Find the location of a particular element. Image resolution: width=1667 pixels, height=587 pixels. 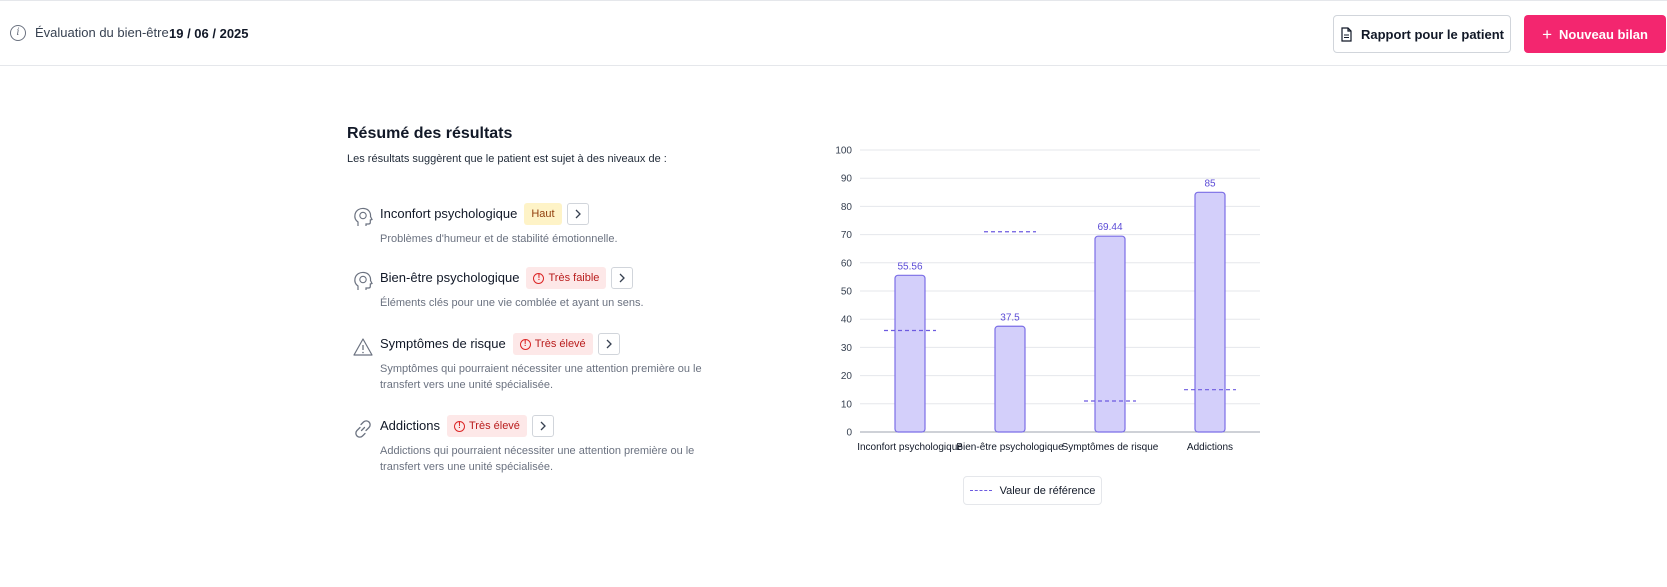

warning-triangle-icon is located at coordinates (363, 347).